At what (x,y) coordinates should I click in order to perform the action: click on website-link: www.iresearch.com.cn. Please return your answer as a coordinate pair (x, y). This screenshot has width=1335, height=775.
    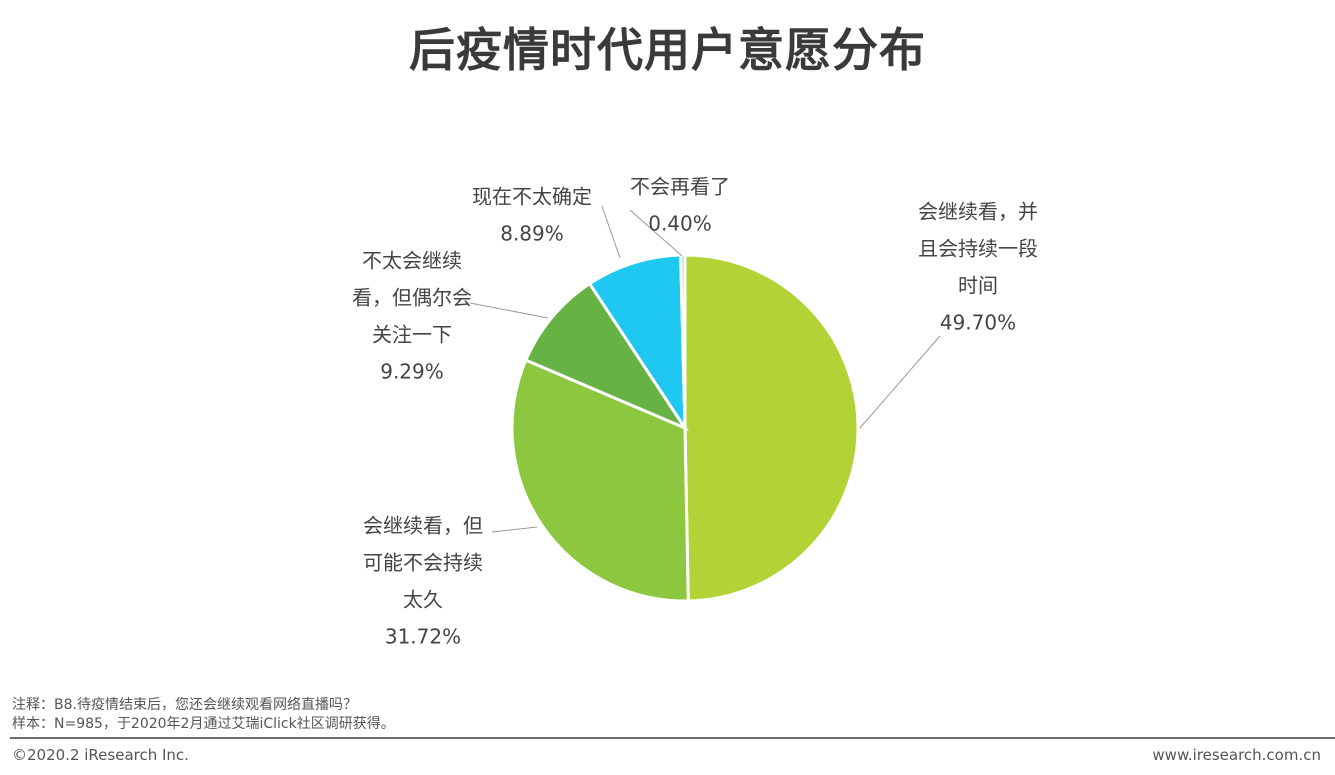
    Looking at the image, I should click on (1236, 755).